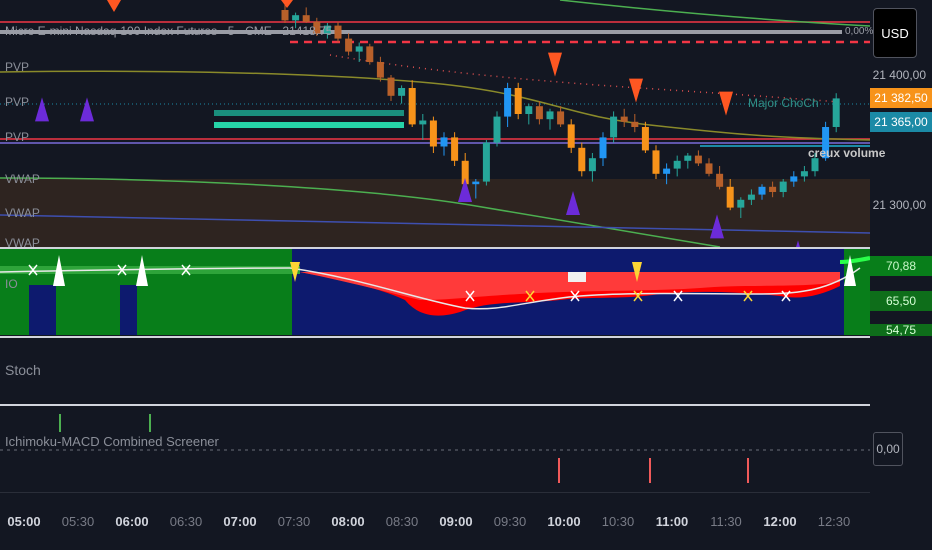  What do you see at coordinates (240, 521) in the screenshot?
I see `time-axis-label: 07:00` at bounding box center [240, 521].